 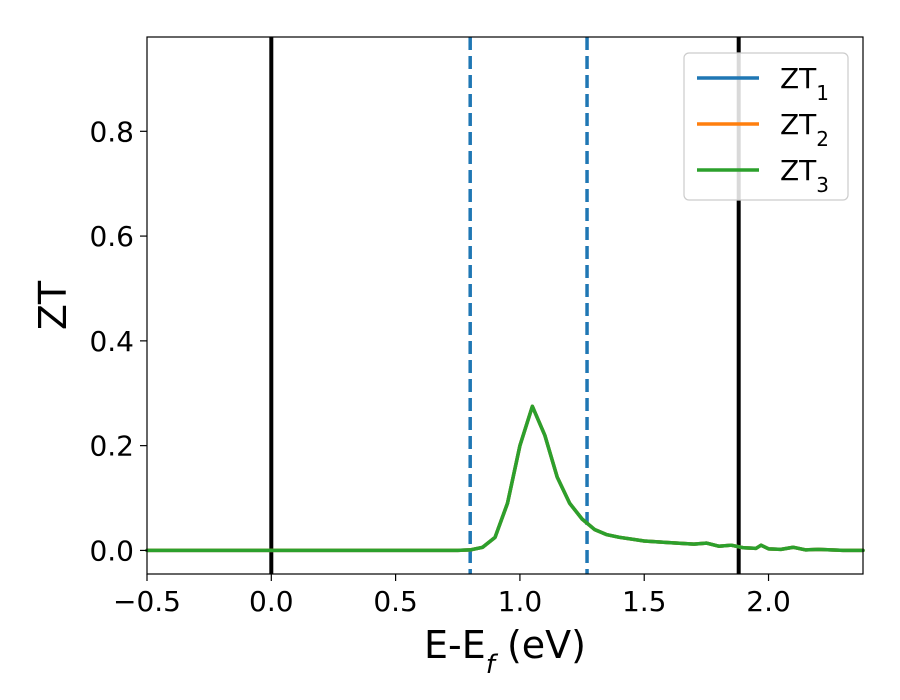 I want to click on y-tick-label: 0.4, so click(x=111, y=341).